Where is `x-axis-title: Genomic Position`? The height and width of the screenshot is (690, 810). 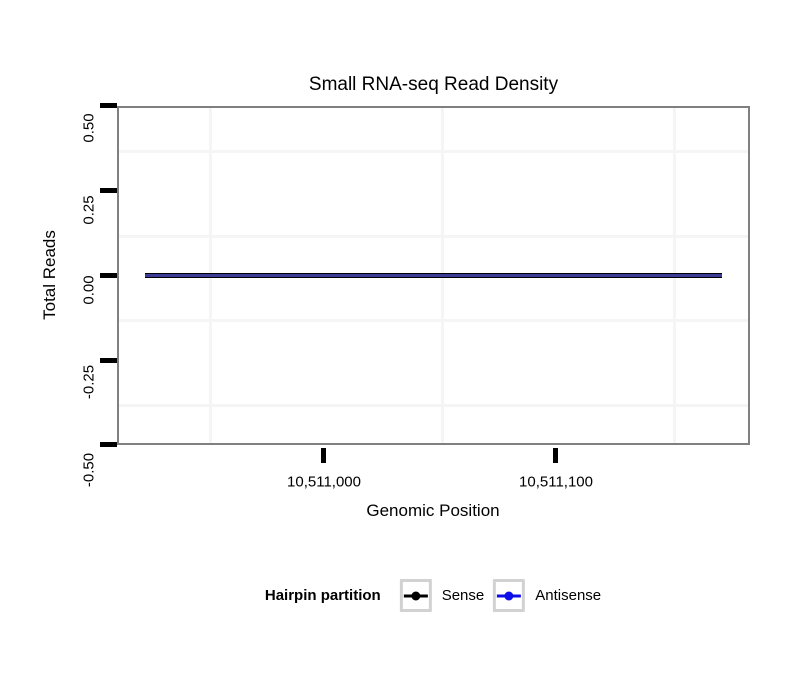
x-axis-title: Genomic Position is located at coordinates (433, 510).